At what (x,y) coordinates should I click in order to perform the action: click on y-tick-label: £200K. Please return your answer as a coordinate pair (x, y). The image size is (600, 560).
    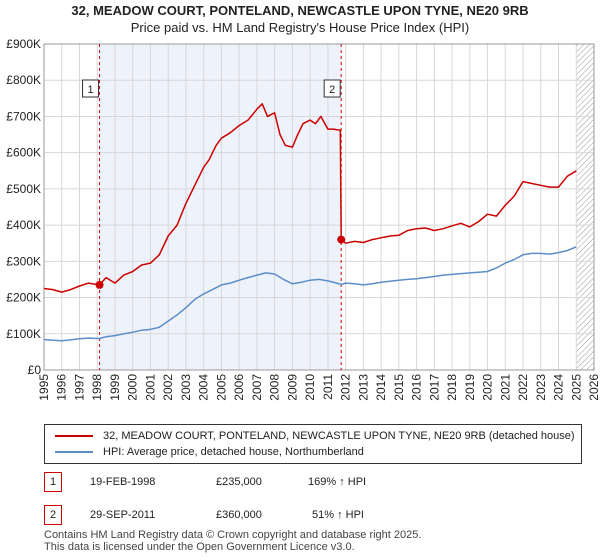
    Looking at the image, I should click on (23, 298).